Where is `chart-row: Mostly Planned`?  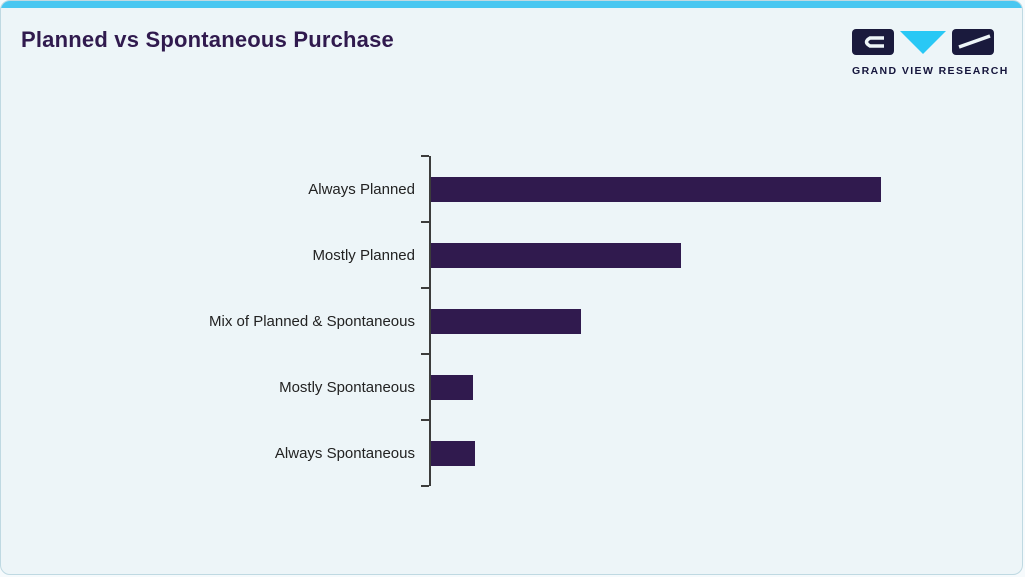 chart-row: Mostly Planned is located at coordinates (511, 254).